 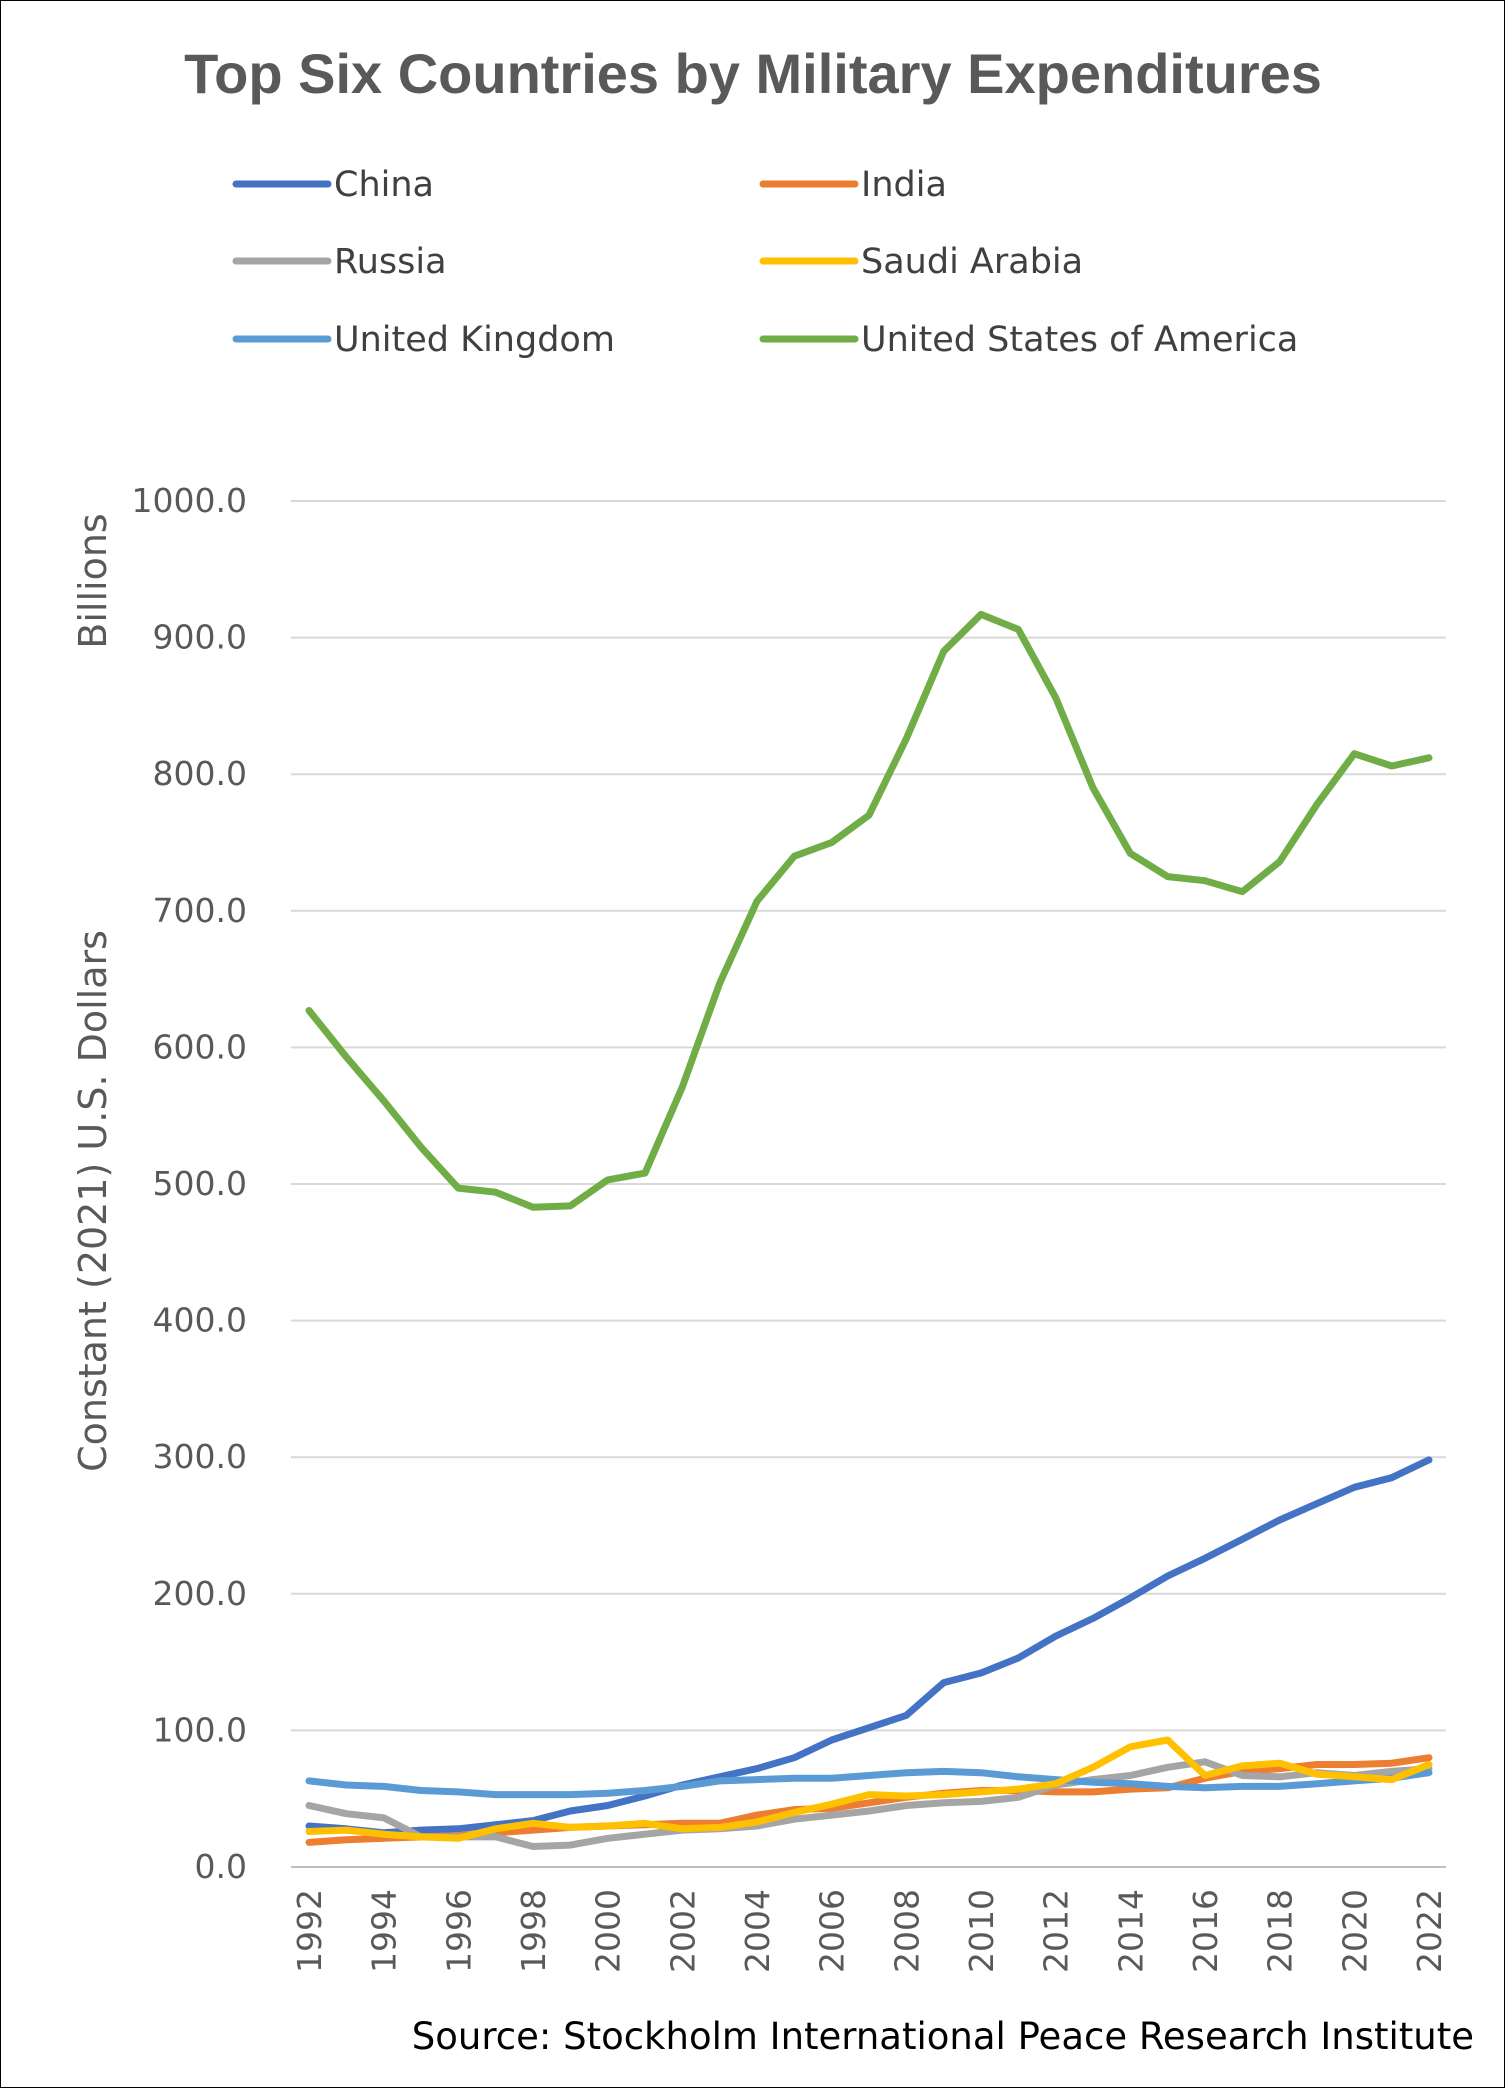 I want to click on x-tick-label: 2012, so click(x=1056, y=1931).